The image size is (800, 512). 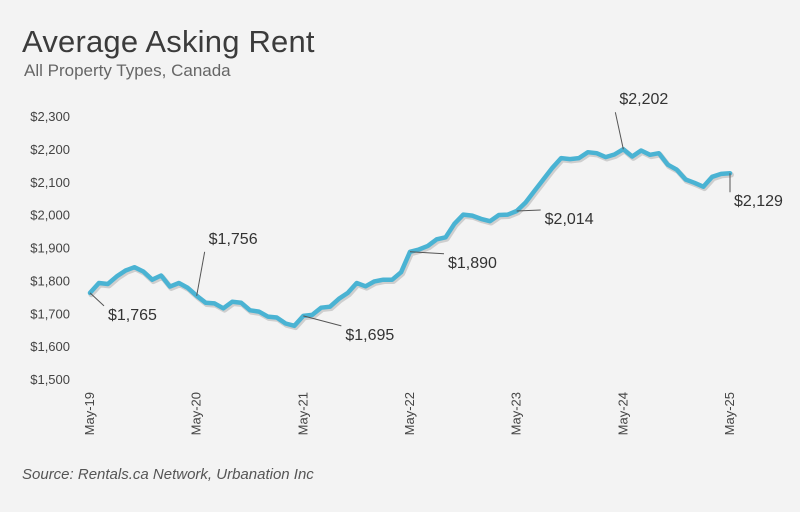 I want to click on chart-title: Average Asking Rent, so click(x=168, y=41).